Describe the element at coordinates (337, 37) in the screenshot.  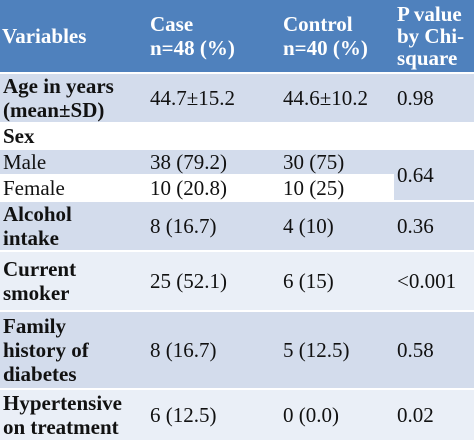
I see `header-control: Control n=40 (%)` at that location.